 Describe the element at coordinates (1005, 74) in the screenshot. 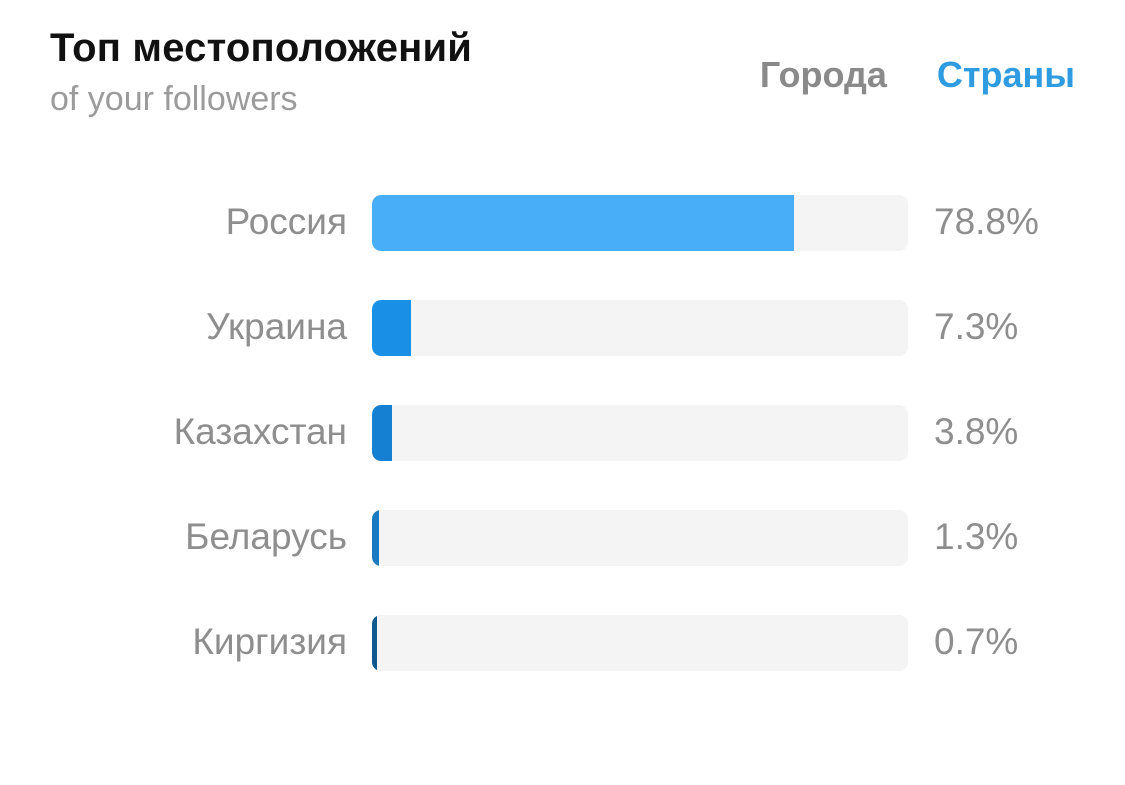

I see `tab-countries: Страны` at that location.